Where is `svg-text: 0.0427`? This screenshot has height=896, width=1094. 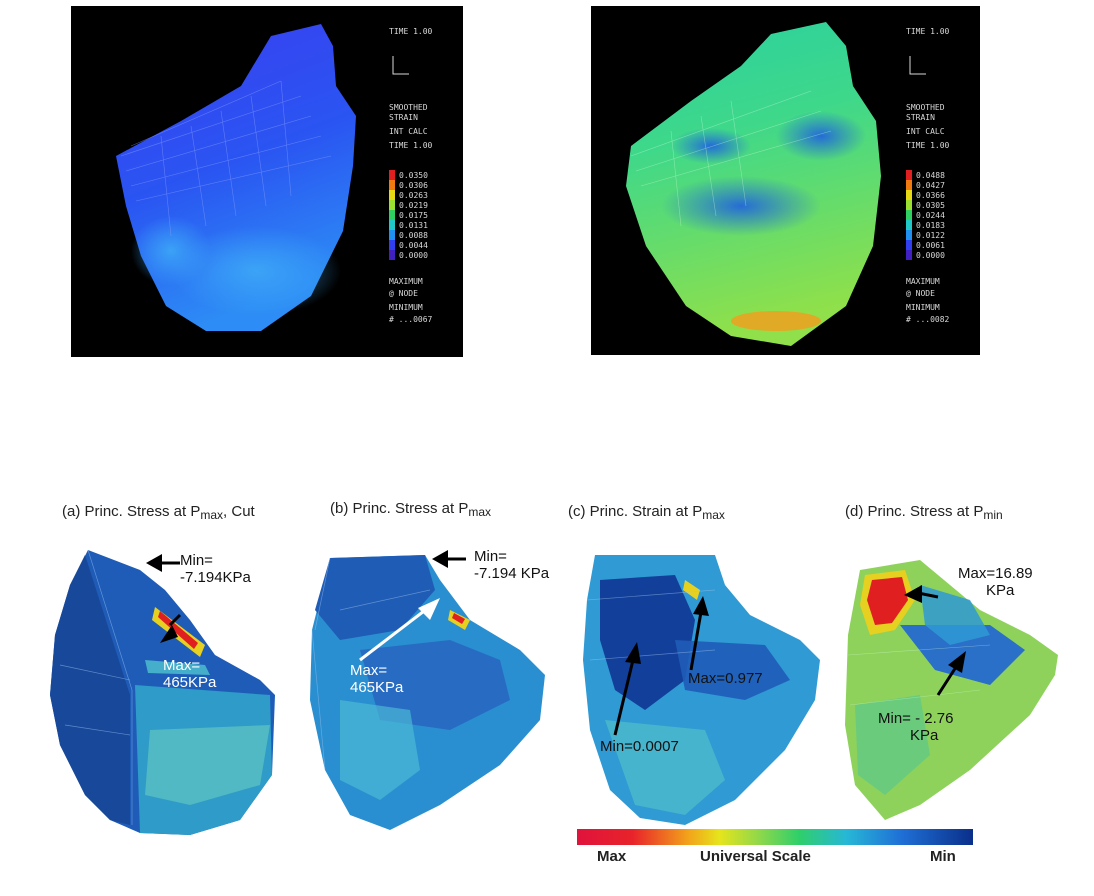
svg-text: 0.0427 is located at coordinates (930, 185).